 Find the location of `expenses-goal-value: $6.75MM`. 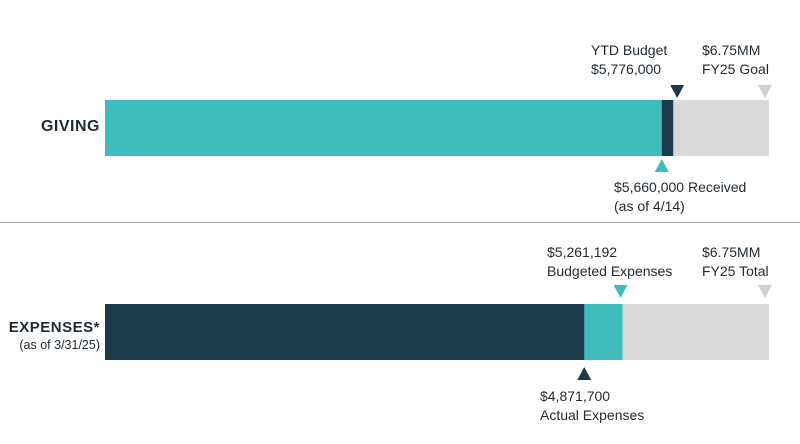

expenses-goal-value: $6.75MM is located at coordinates (731, 252).